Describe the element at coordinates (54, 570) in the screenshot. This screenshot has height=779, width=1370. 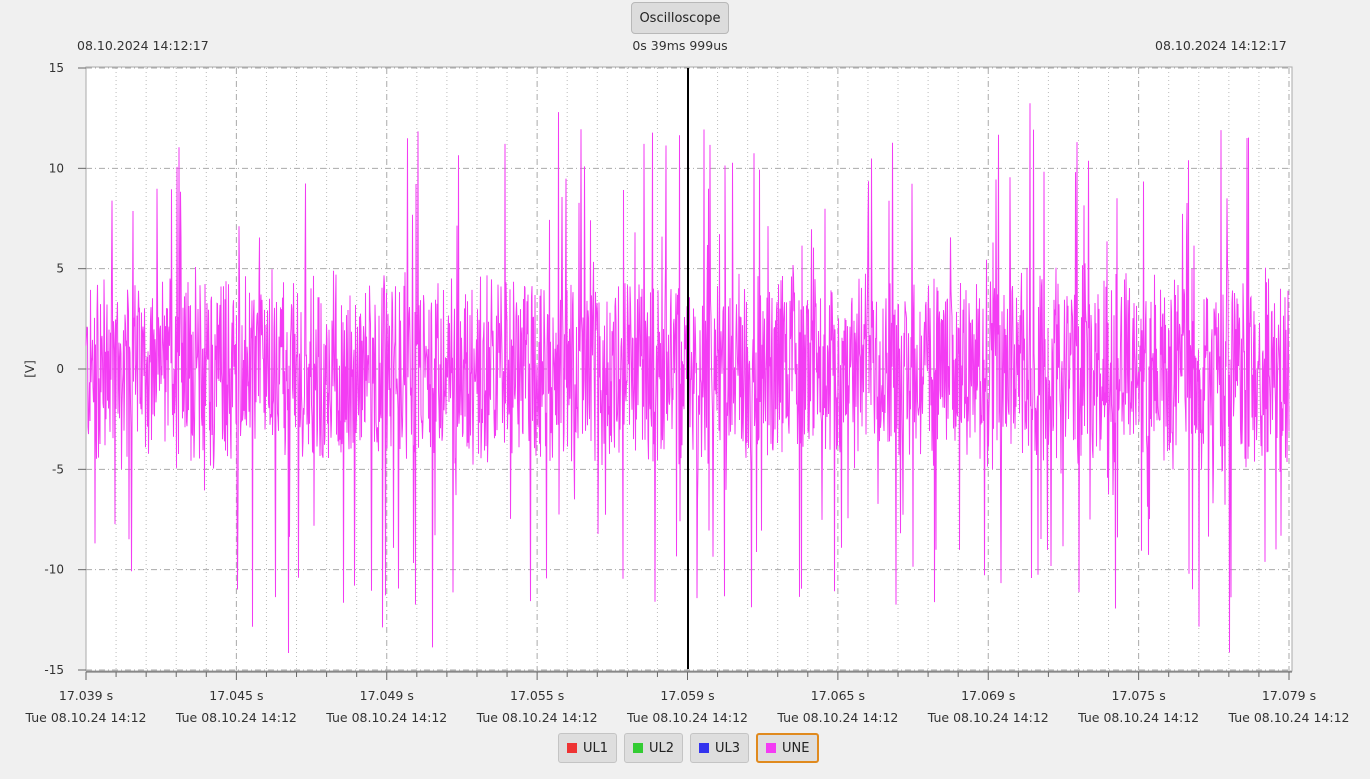
I see `y-tick-label: -10` at that location.